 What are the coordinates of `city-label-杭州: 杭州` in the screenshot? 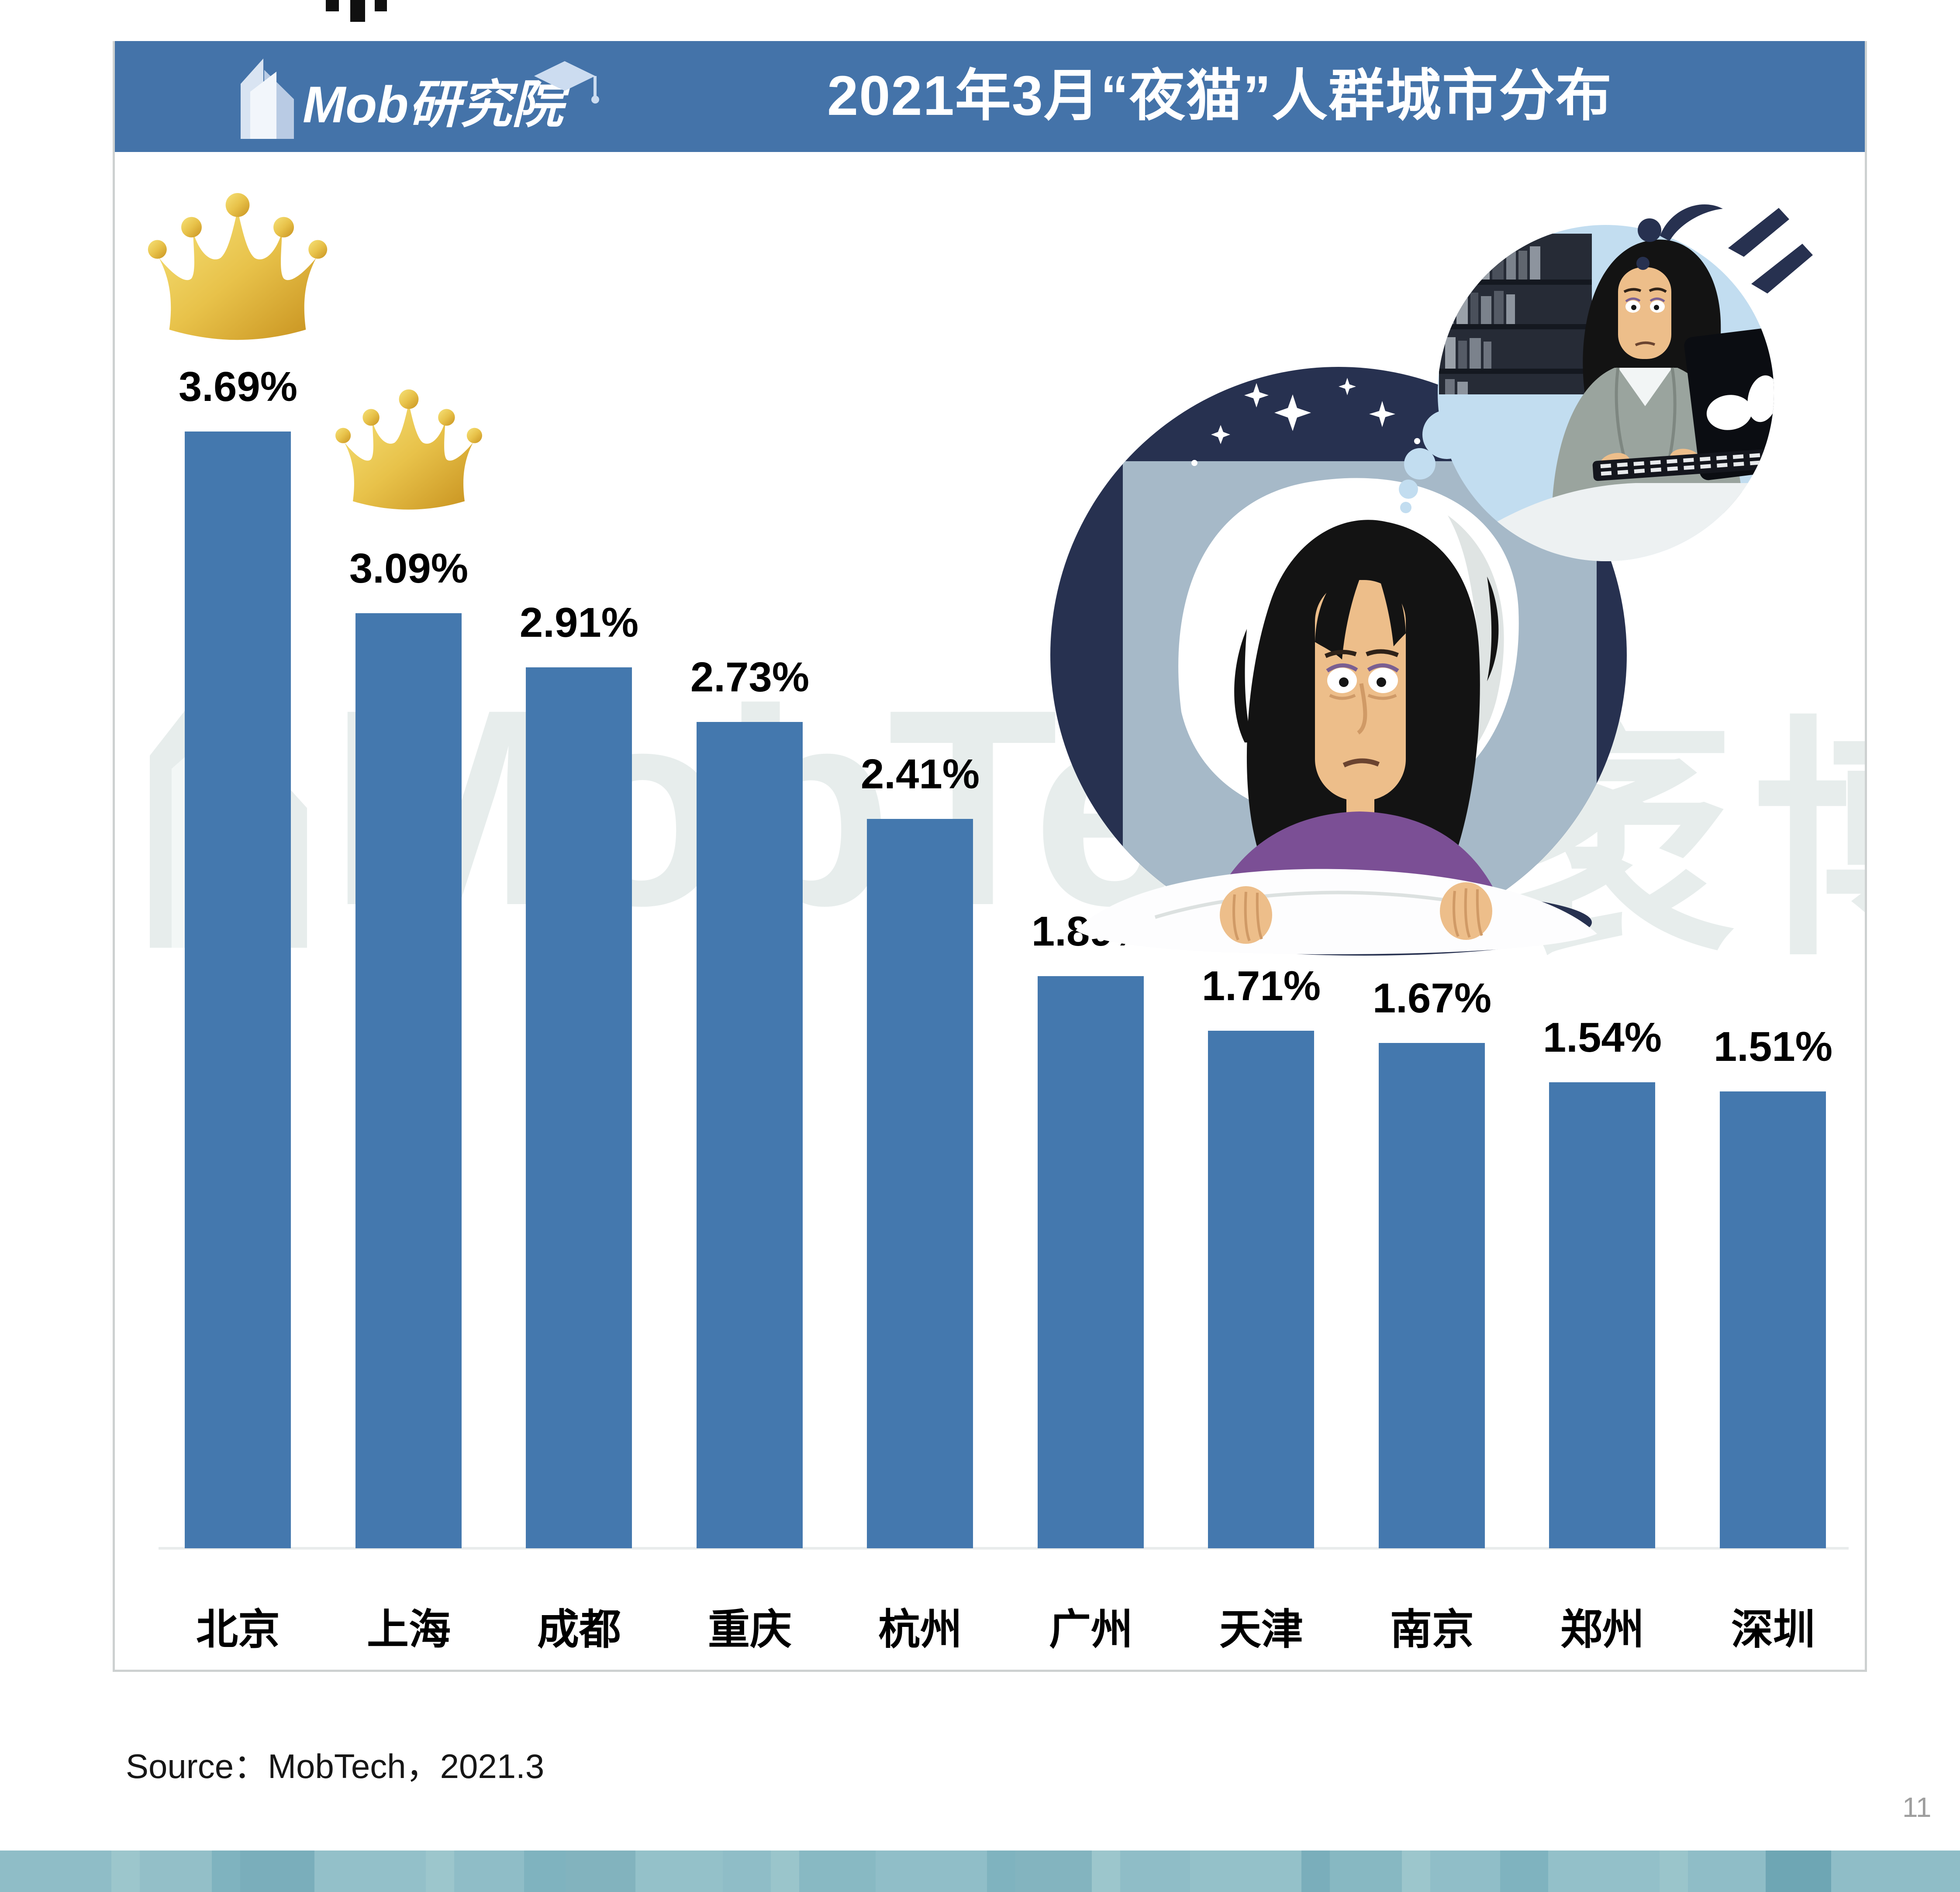 It's located at (920, 1629).